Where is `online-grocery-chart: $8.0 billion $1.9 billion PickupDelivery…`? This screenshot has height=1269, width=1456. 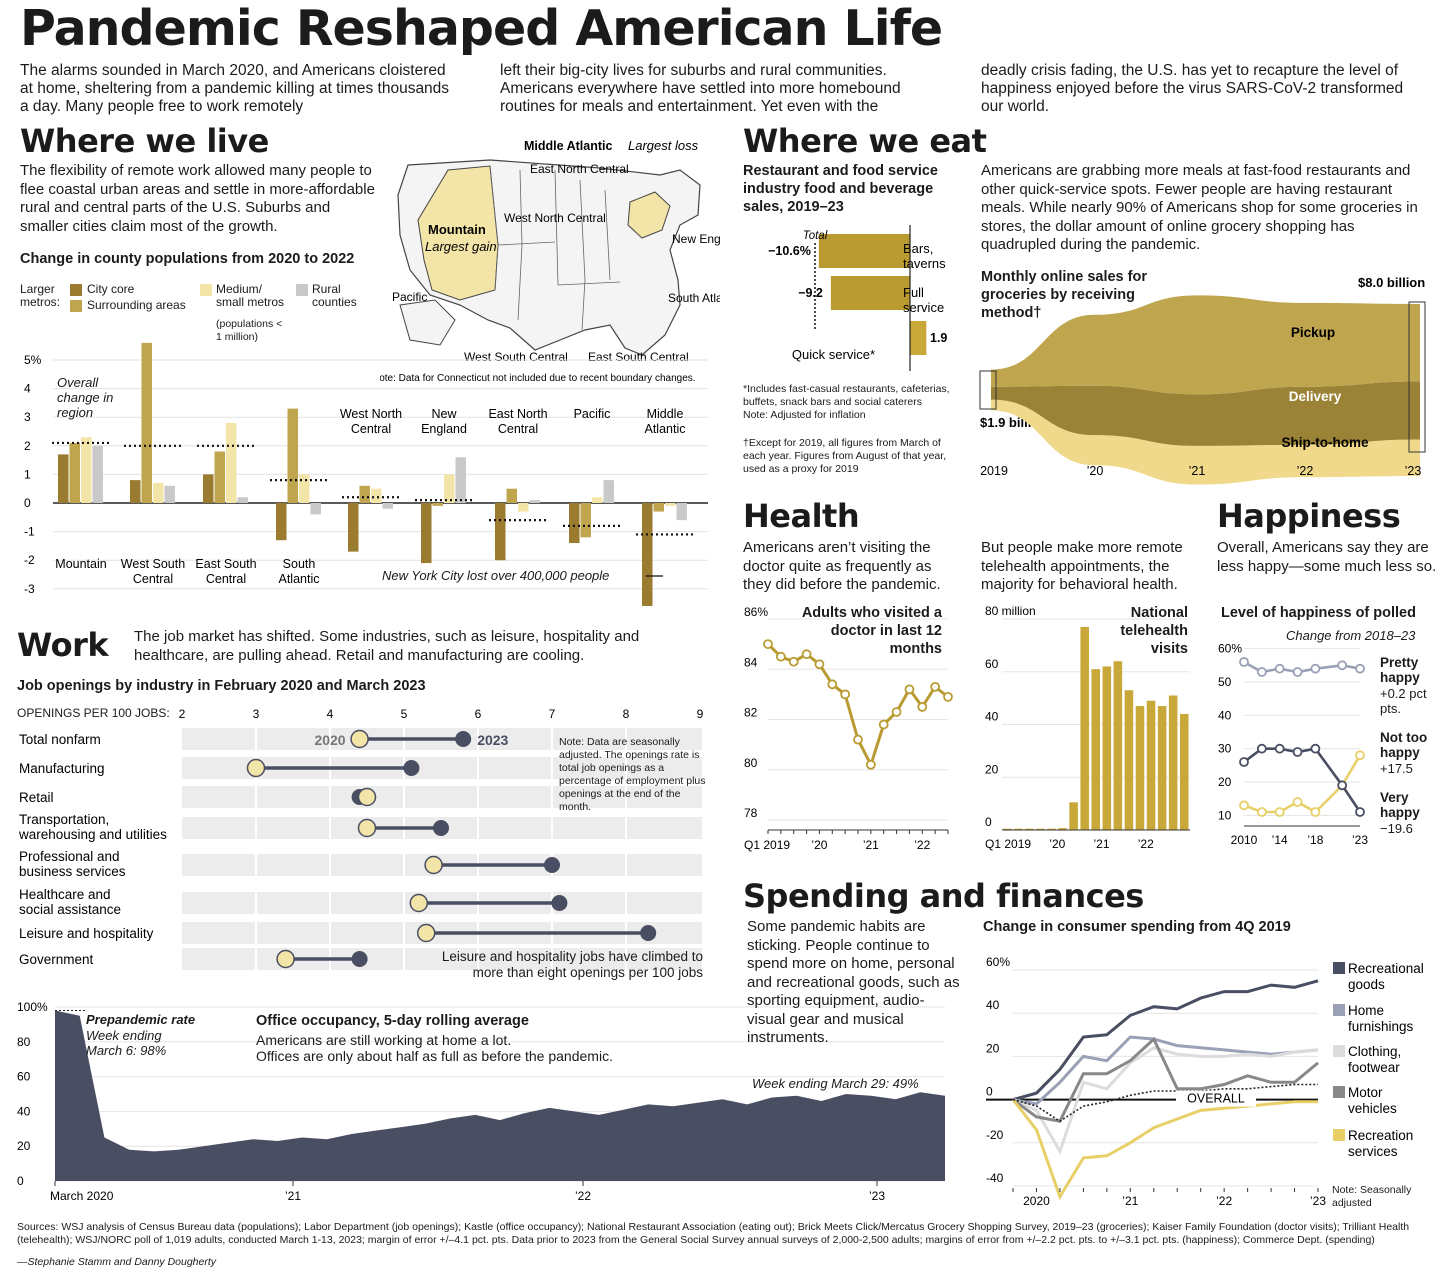 online-grocery-chart: $8.0 billion $1.9 billion PickupDelivery… is located at coordinates (1202, 380).